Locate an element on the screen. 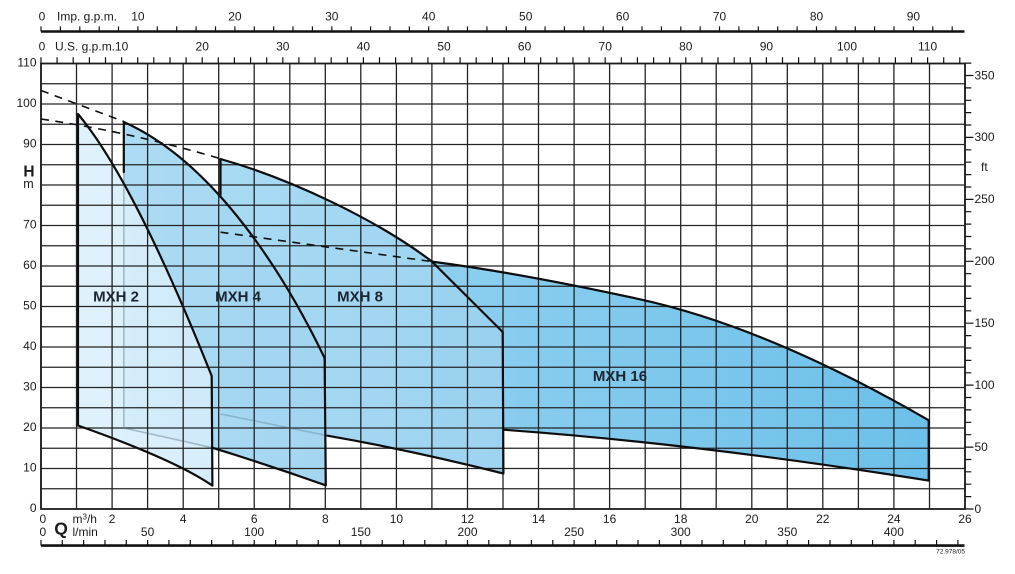 The image size is (1015, 574). svg-text: ft is located at coordinates (984, 167).